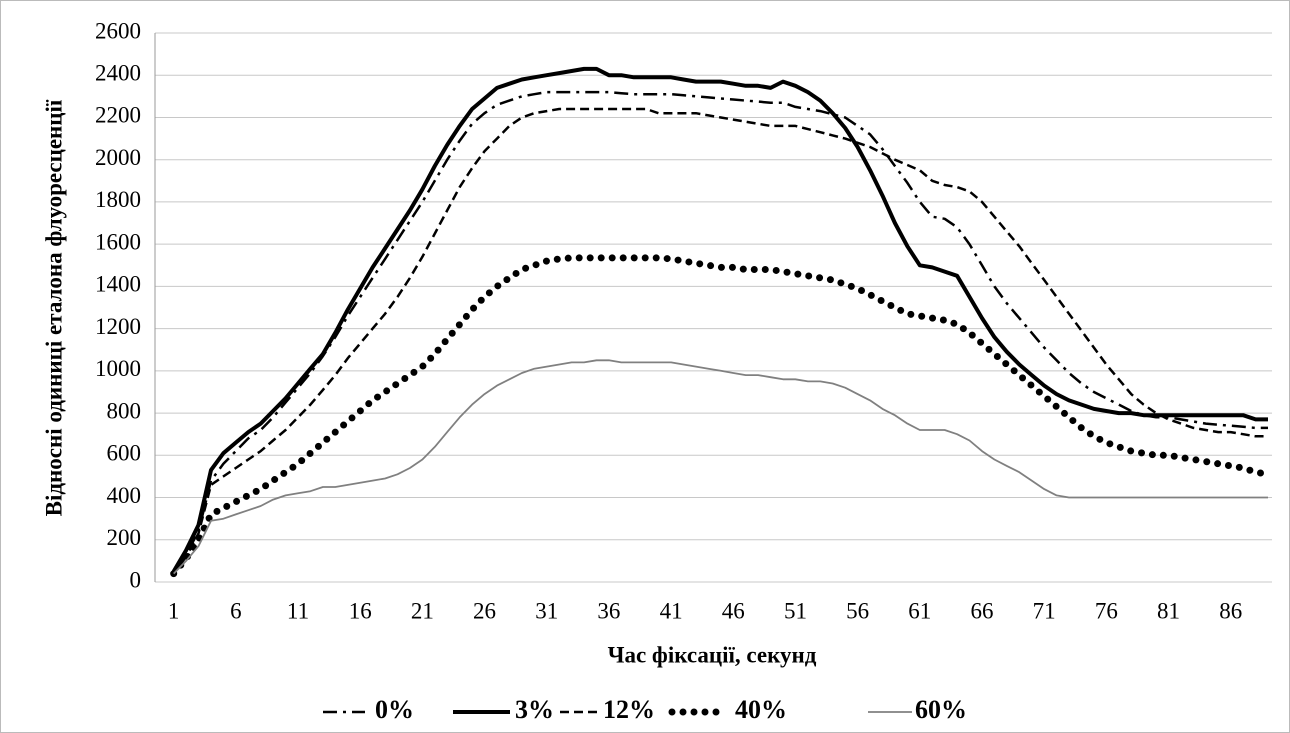 The width and height of the screenshot is (1290, 733). I want to click on x-tick-label: 71, so click(1044, 610).